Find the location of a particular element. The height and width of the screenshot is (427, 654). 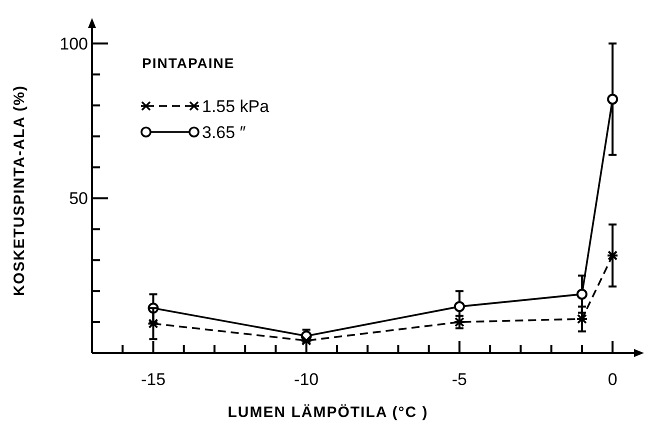

y-tick-label: 100 is located at coordinates (74, 44).